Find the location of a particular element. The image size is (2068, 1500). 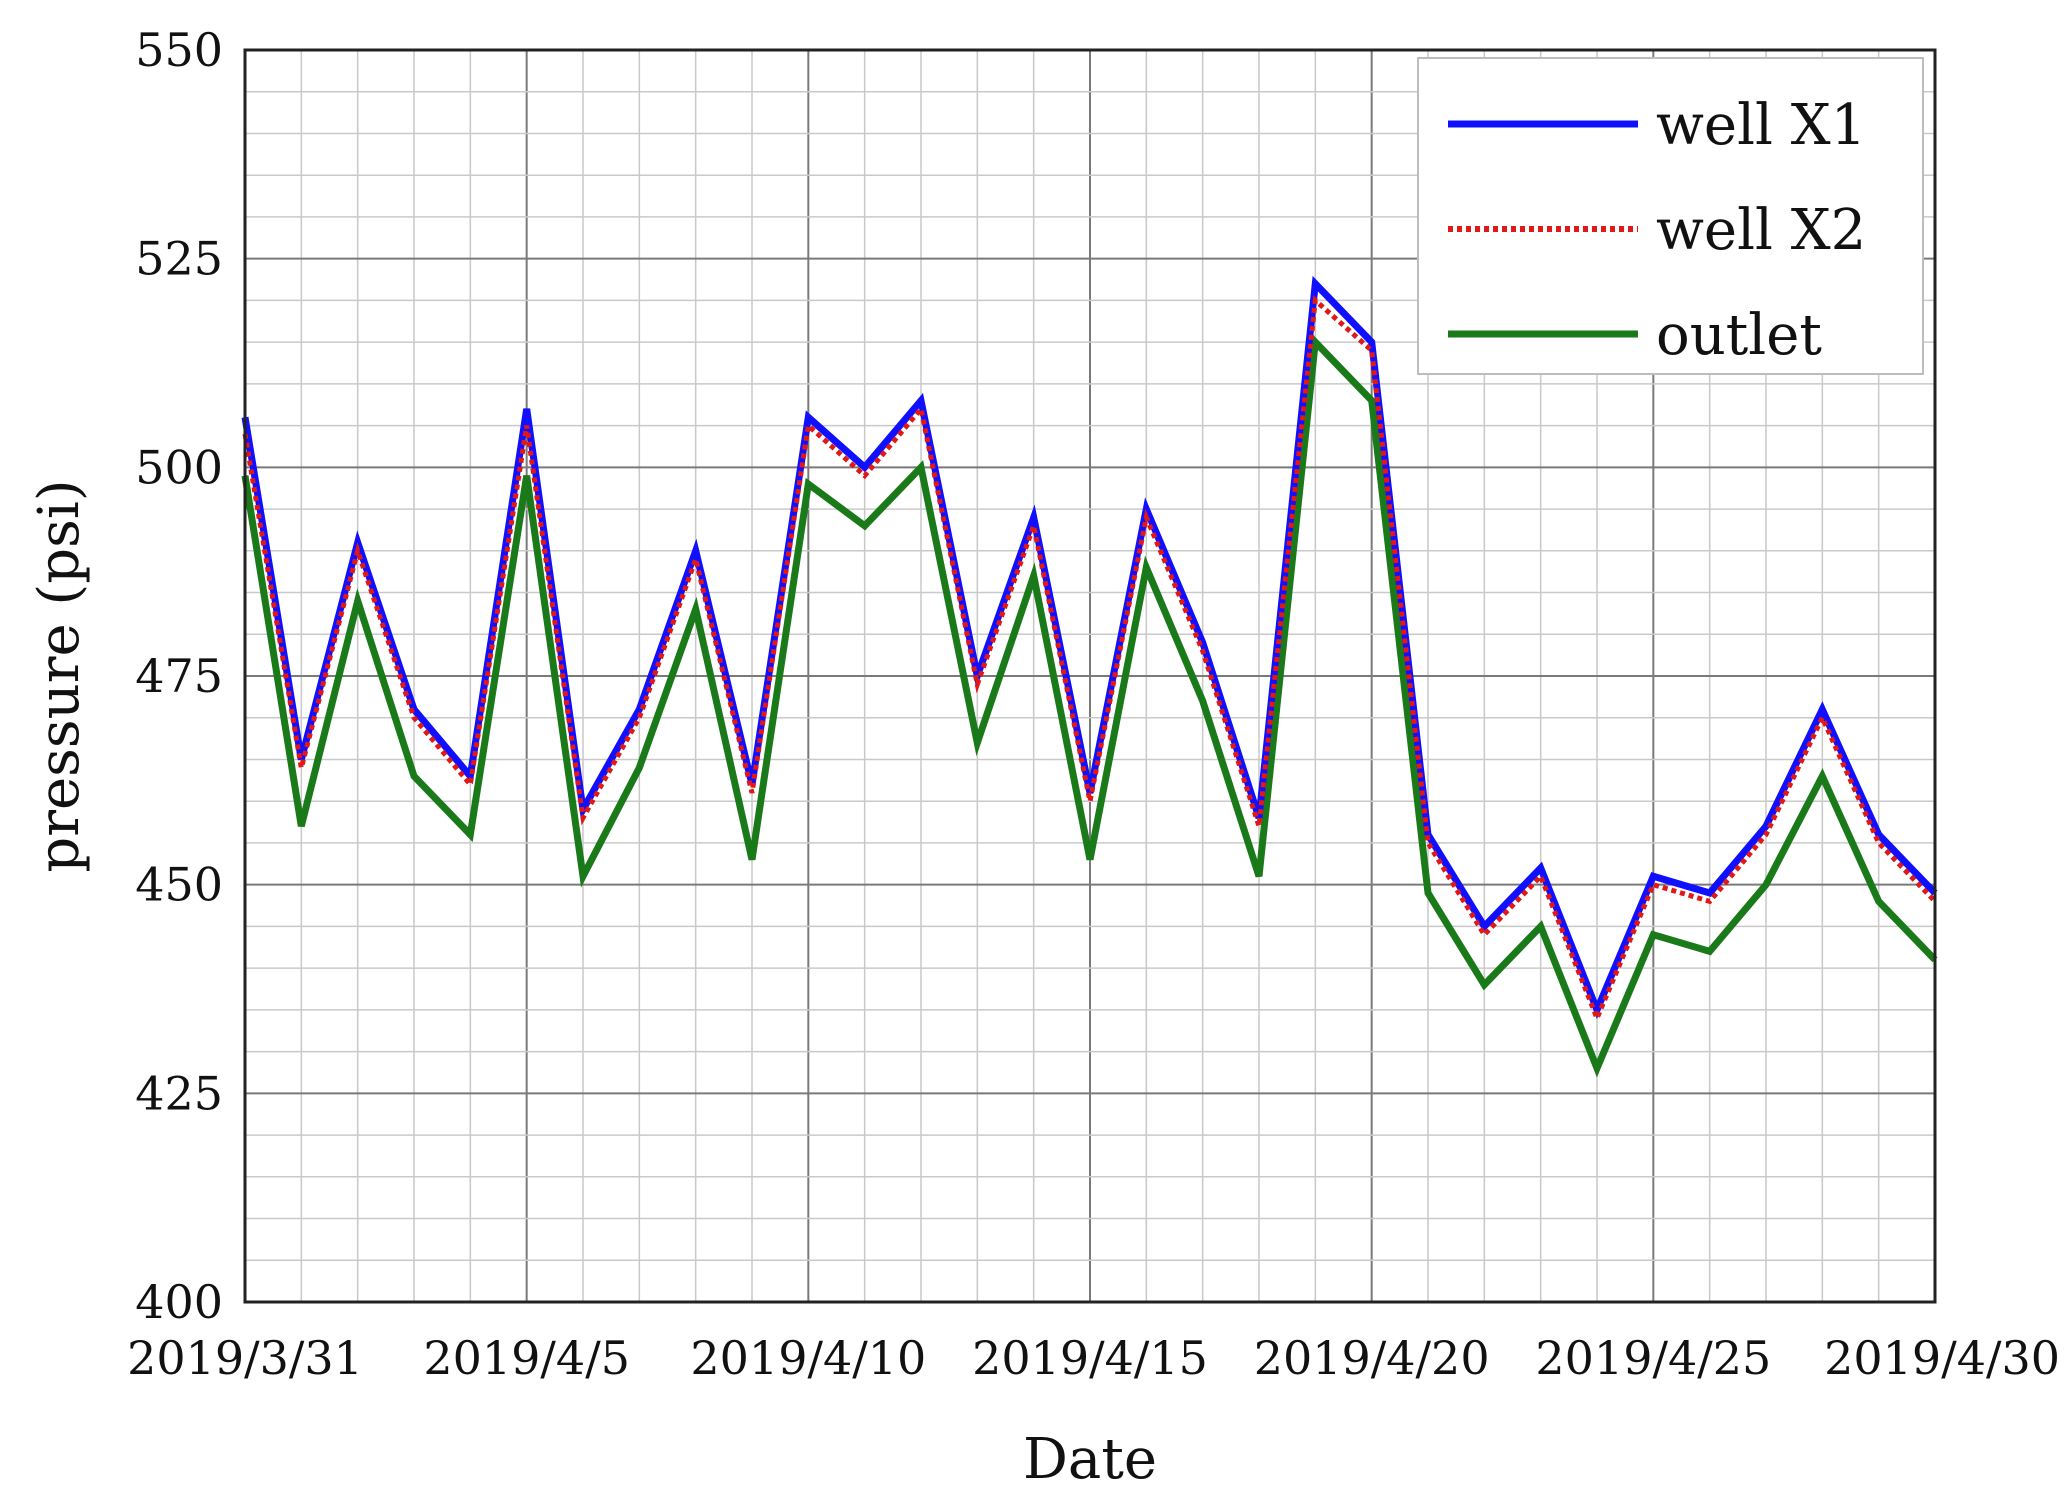

x-tick-label: 2019/4/25 is located at coordinates (1653, 1358).